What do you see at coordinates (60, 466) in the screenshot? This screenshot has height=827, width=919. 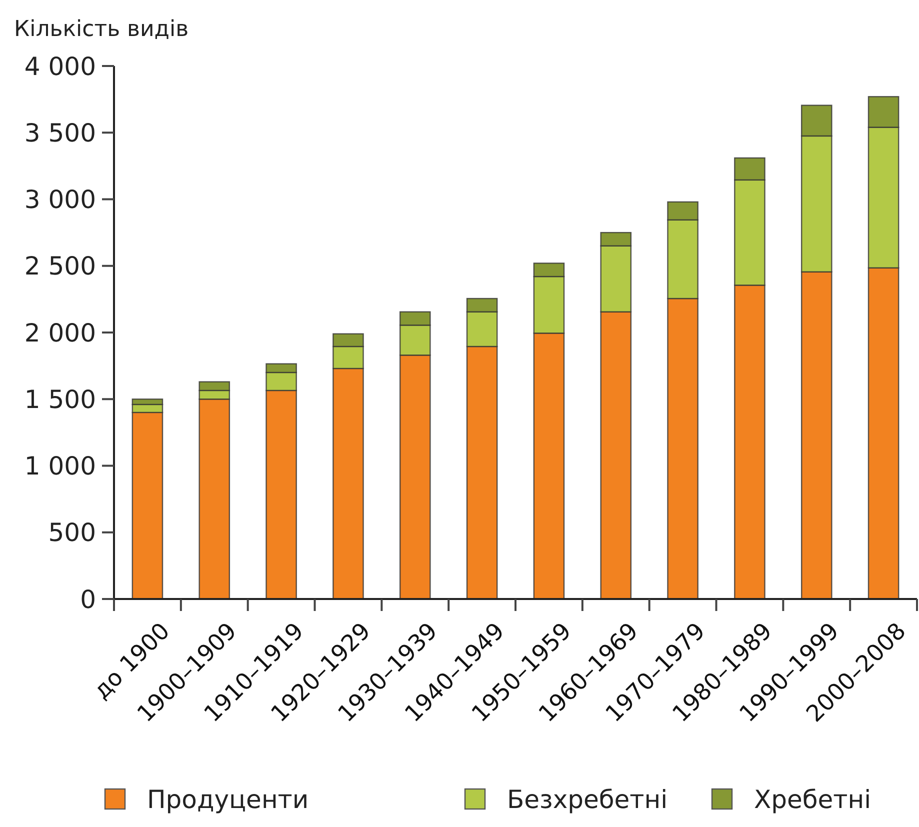 I see `y-tick-label: 1 000` at bounding box center [60, 466].